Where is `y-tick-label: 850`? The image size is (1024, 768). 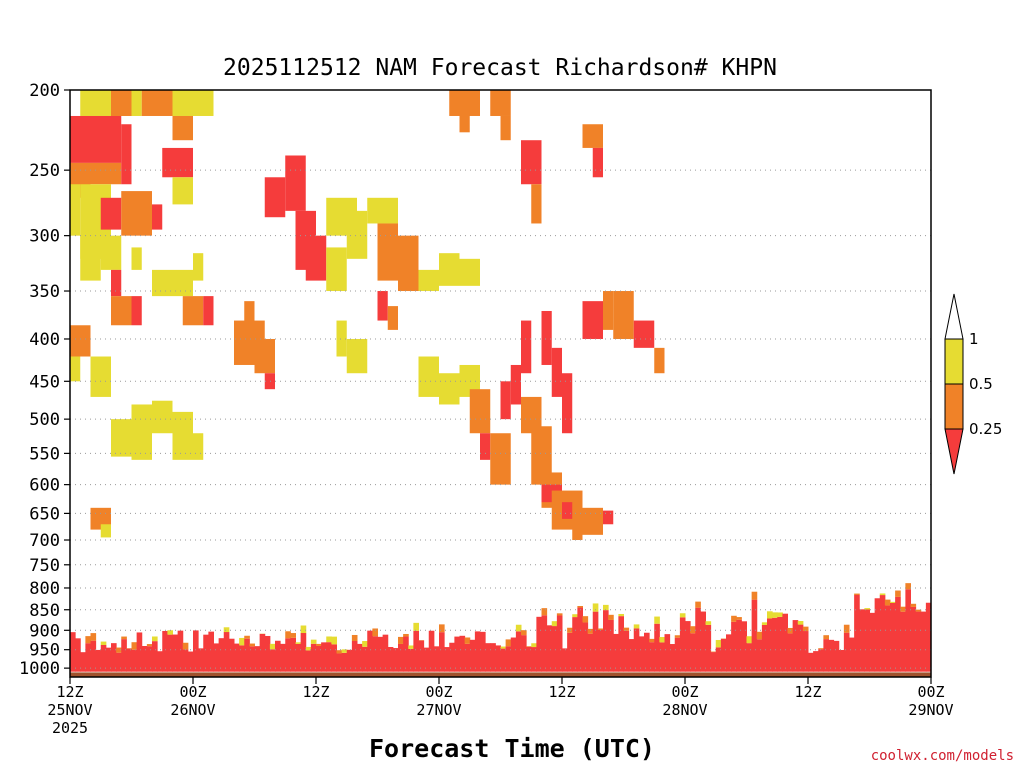 y-tick-label: 850 is located at coordinates (44, 611).